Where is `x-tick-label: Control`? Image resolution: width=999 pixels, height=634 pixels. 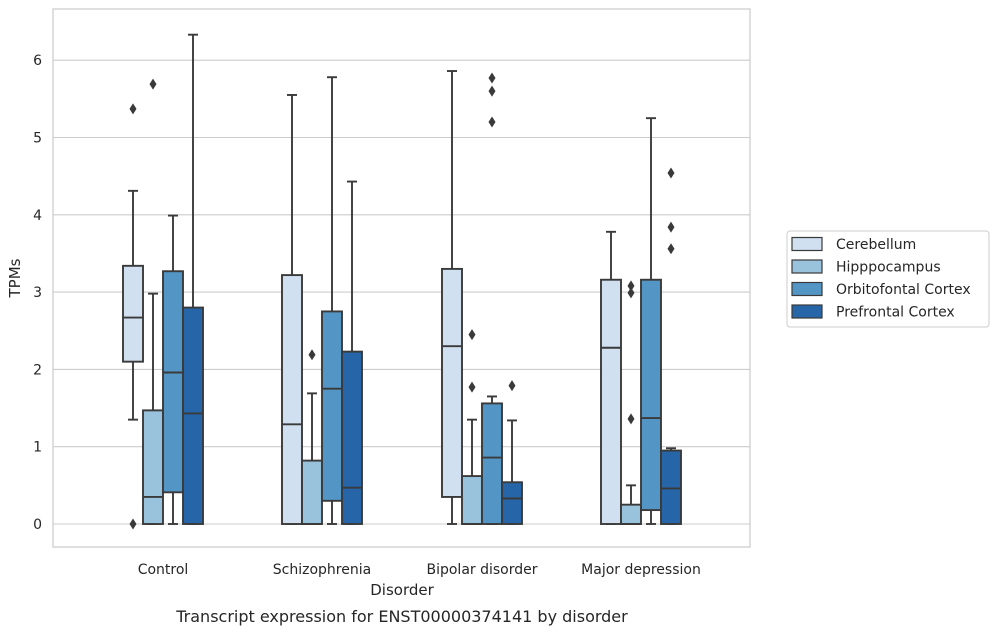 x-tick-label: Control is located at coordinates (163, 570).